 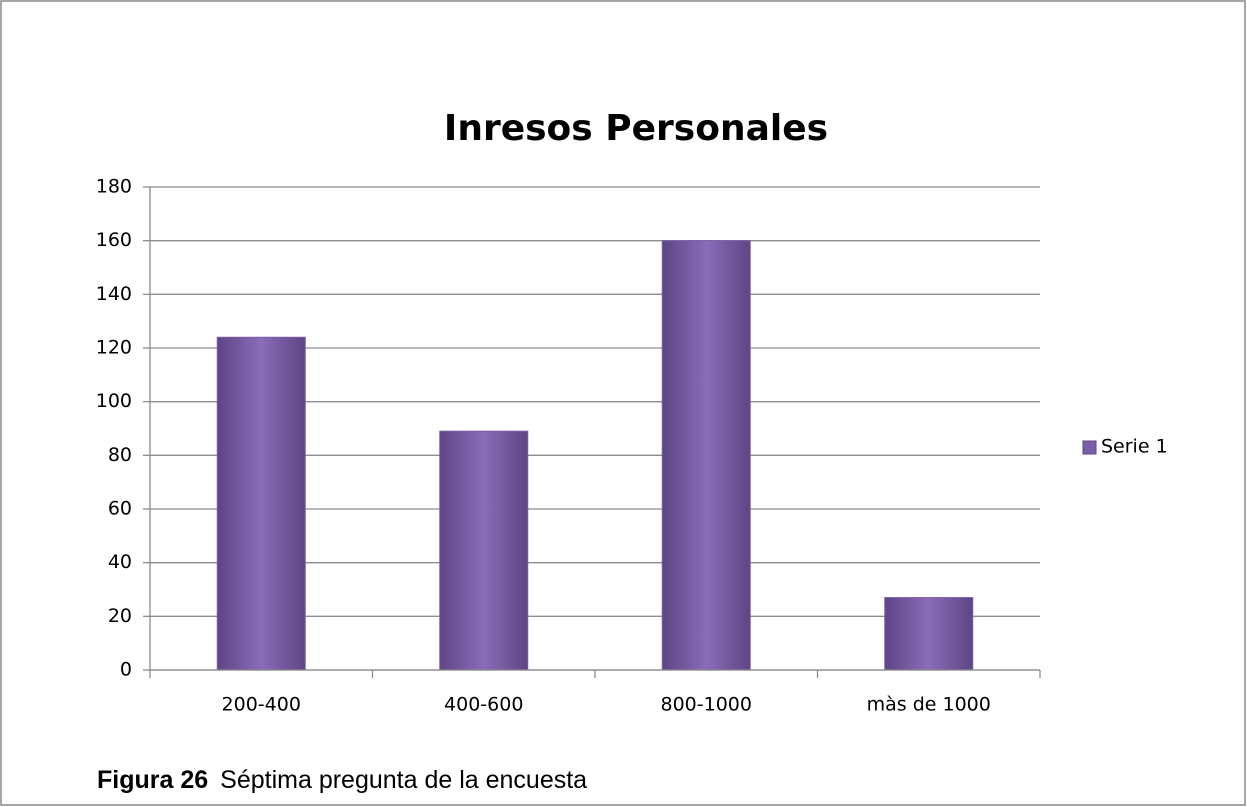 I want to click on y-tick-label: 60, so click(x=120, y=509).